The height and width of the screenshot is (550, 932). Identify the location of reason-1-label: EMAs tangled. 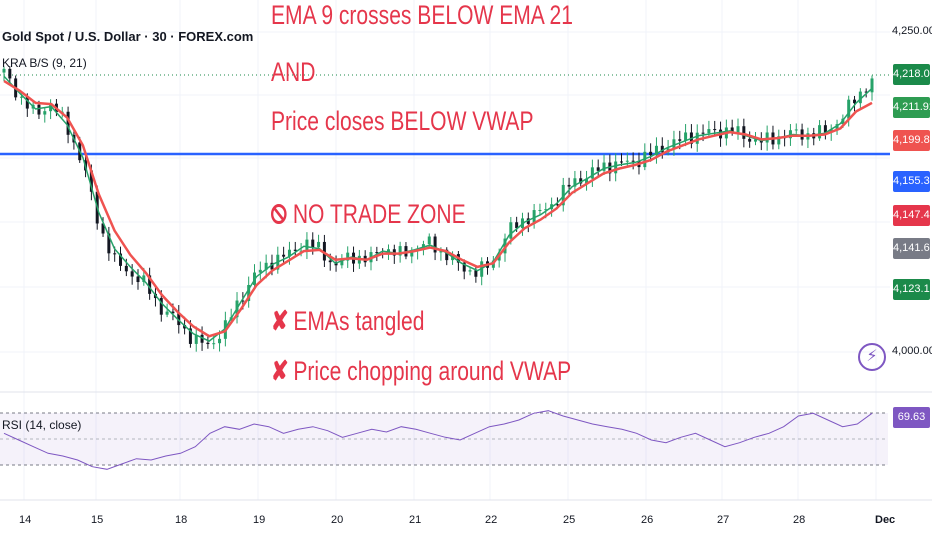
(359, 321).